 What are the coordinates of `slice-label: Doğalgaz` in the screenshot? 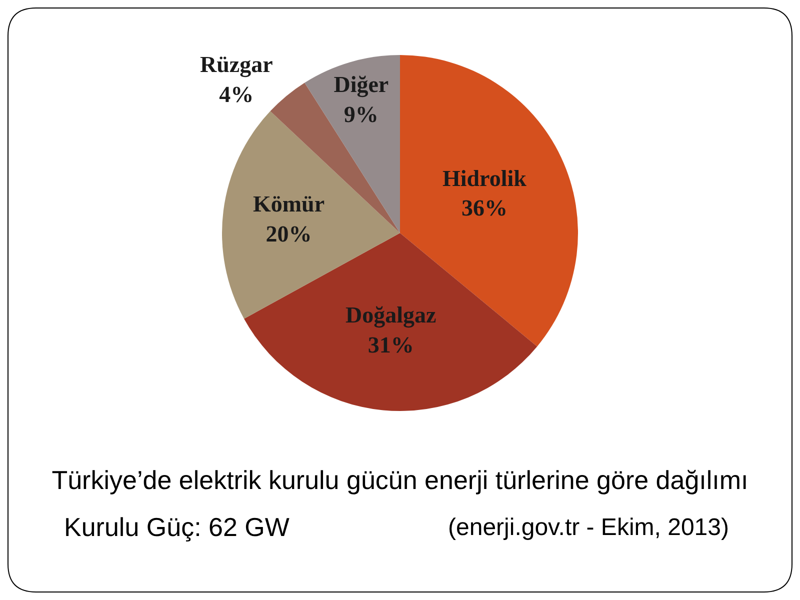 It's located at (390, 315).